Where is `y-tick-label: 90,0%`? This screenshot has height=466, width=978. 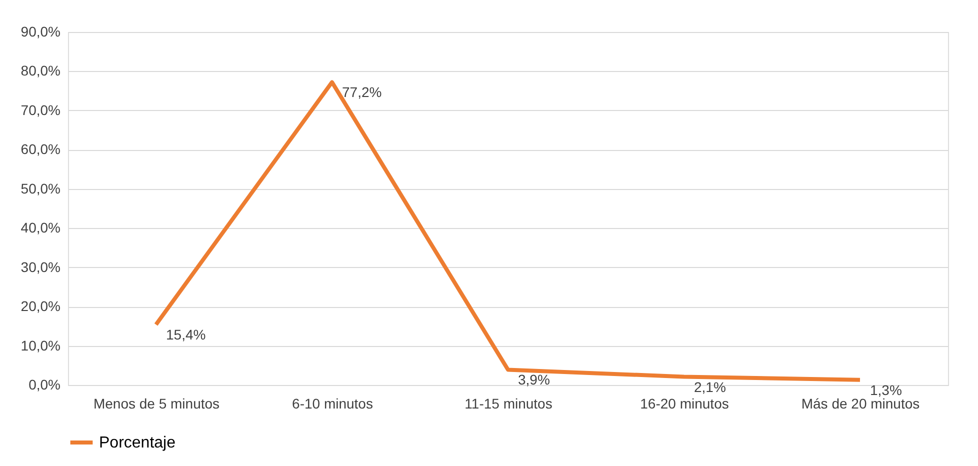 y-tick-label: 90,0% is located at coordinates (40, 32).